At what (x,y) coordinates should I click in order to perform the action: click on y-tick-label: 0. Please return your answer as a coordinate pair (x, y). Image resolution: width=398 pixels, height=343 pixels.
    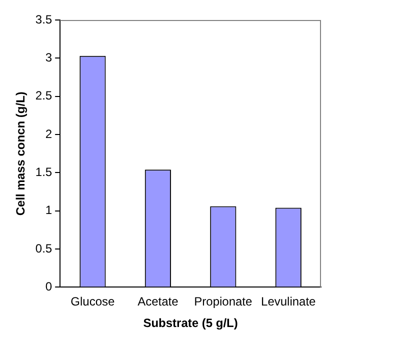
    Looking at the image, I should click on (48, 287).